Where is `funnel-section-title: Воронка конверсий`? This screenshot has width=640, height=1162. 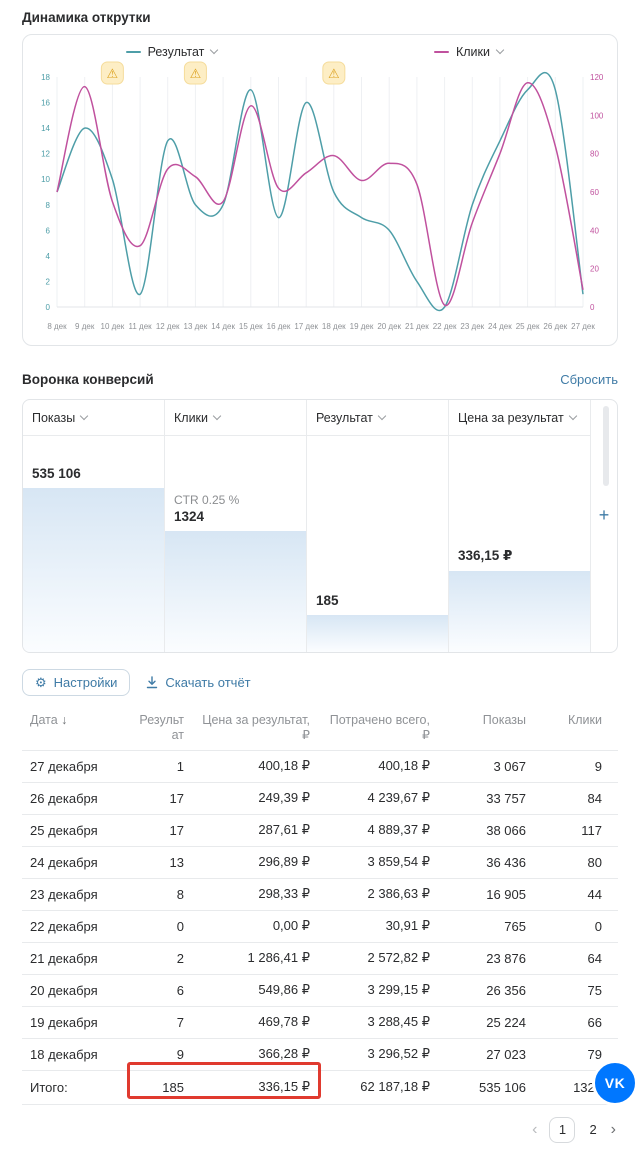 funnel-section-title: Воронка конверсий is located at coordinates (88, 379).